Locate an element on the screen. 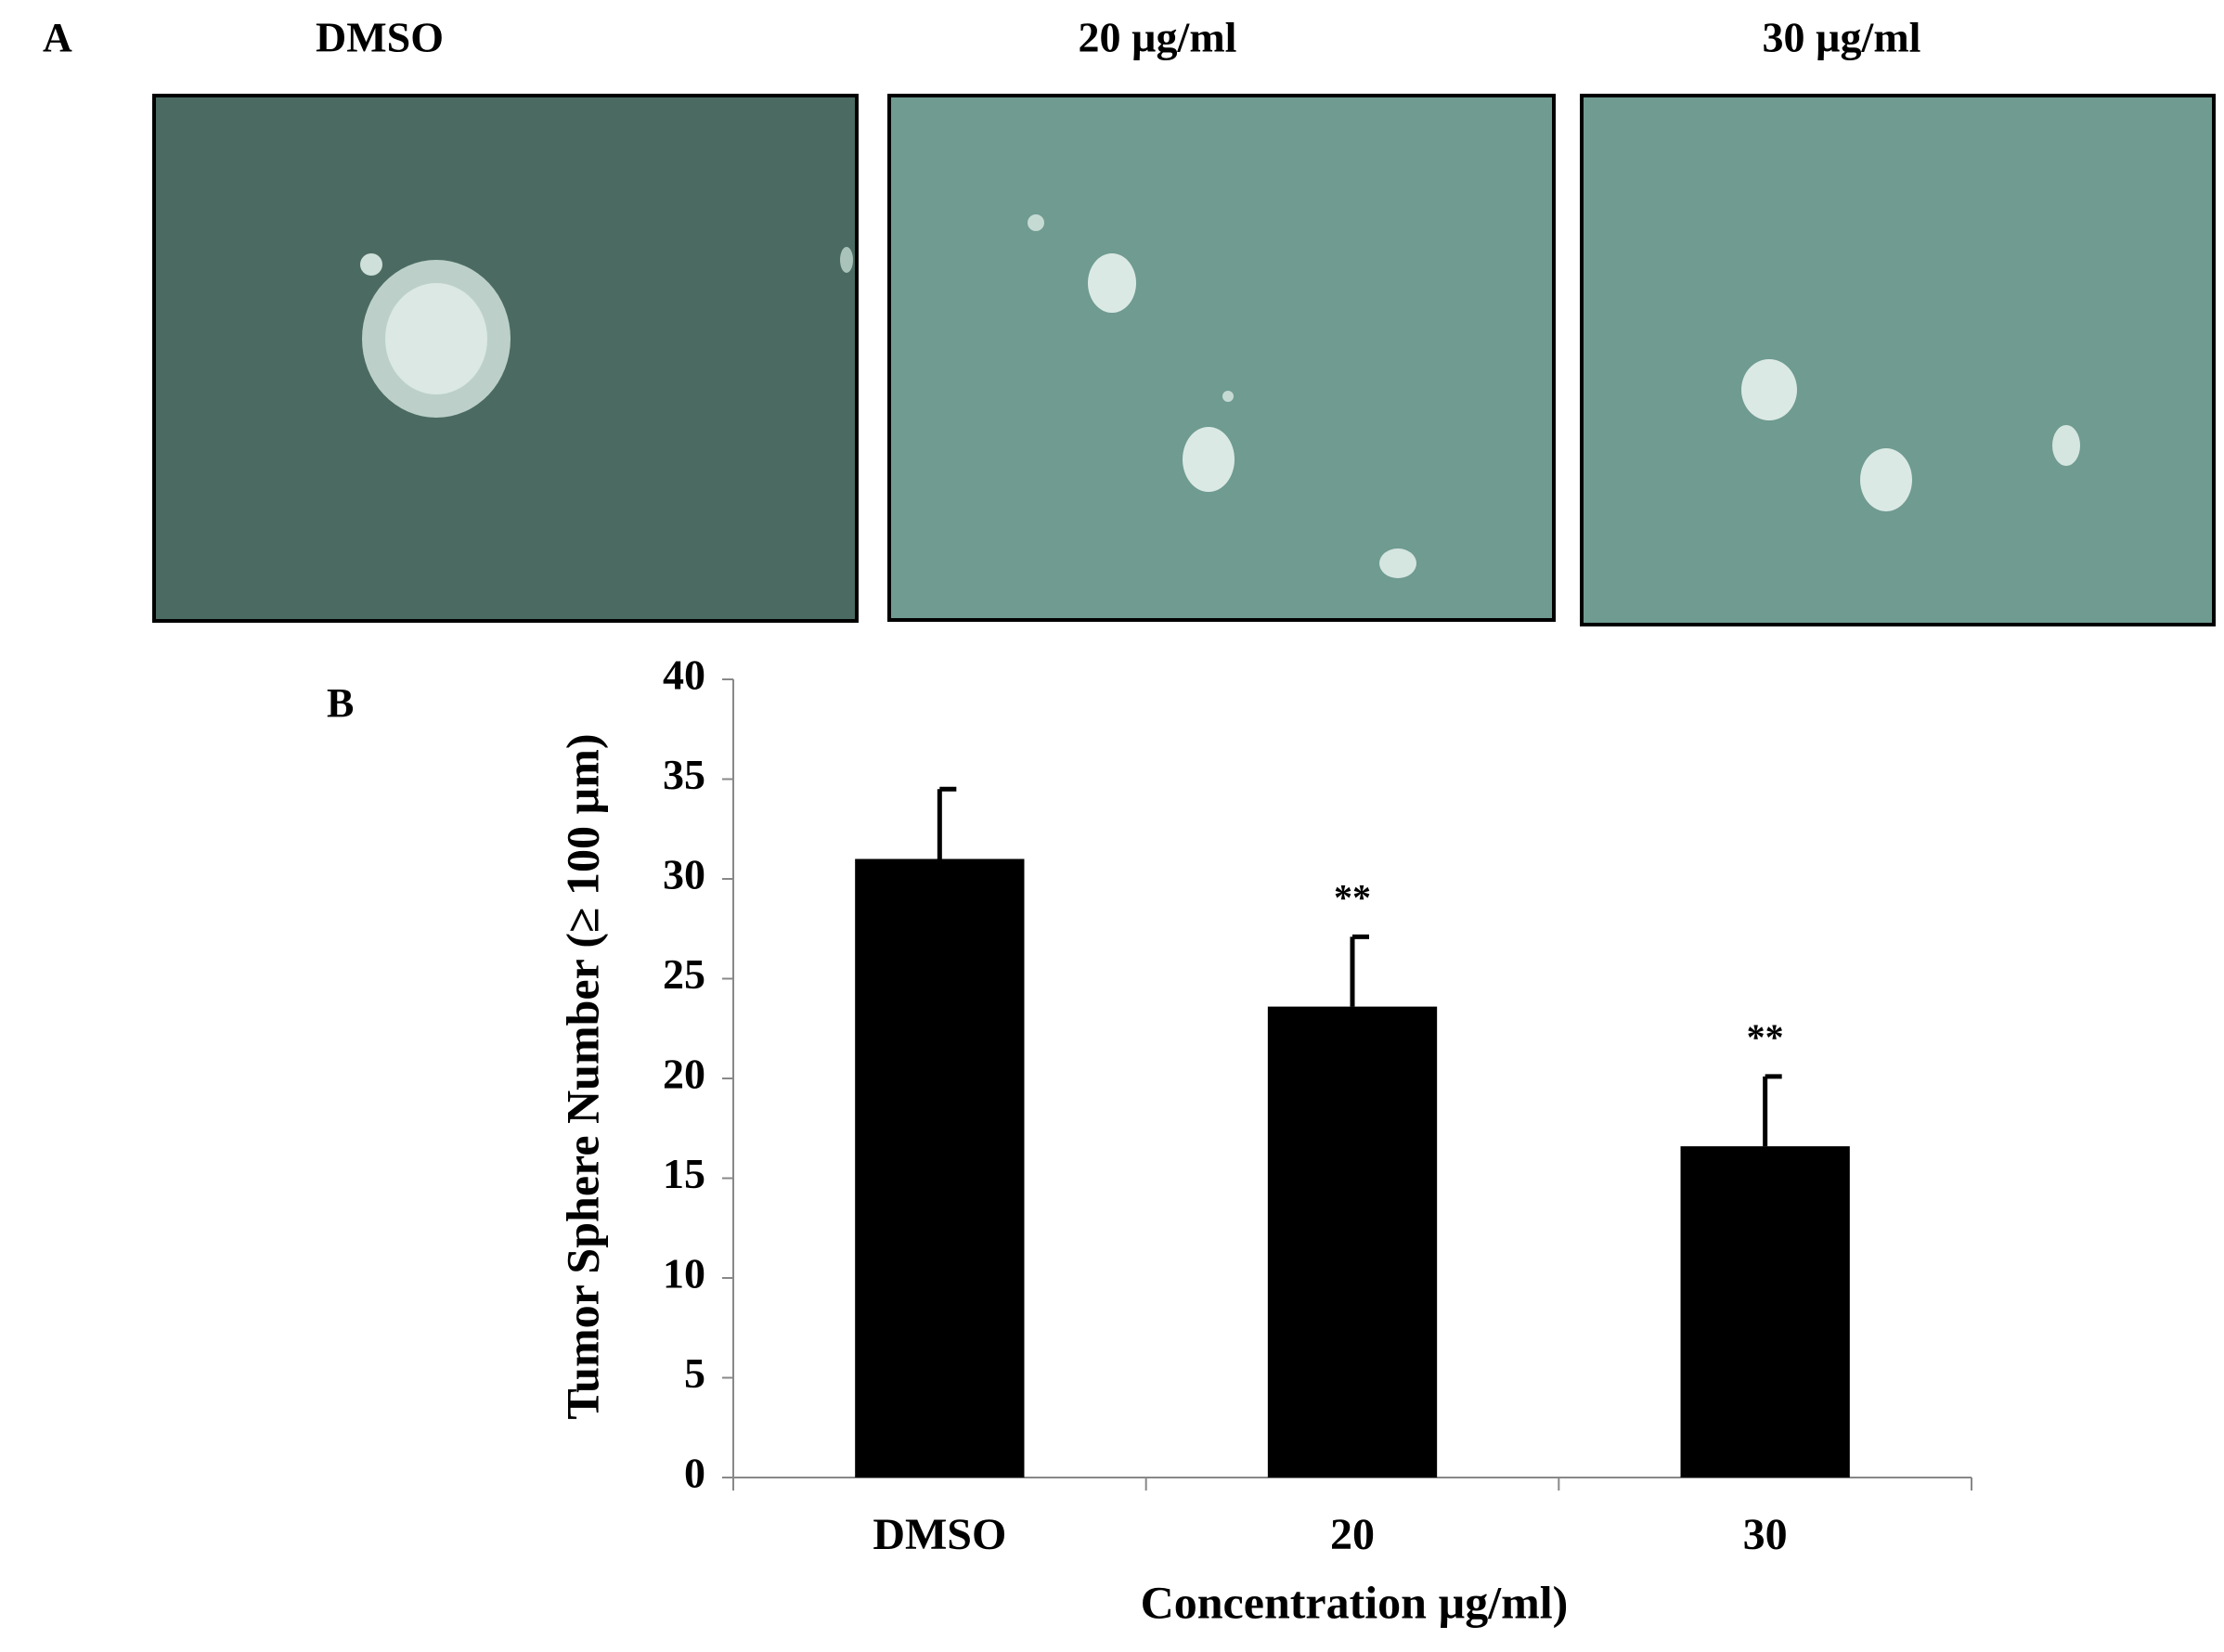 The image size is (2224, 1652). image-title: DMSO is located at coordinates (380, 37).